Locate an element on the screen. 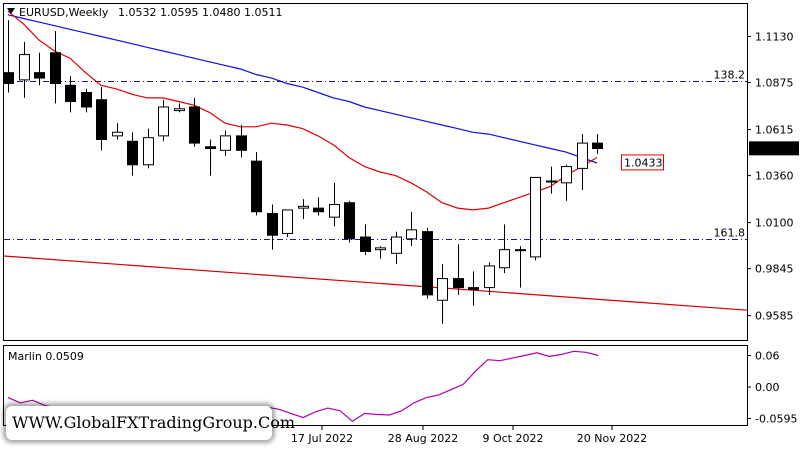 The width and height of the screenshot is (805, 450). time-tick-label: 17 Jul 2022 is located at coordinates (322, 438).